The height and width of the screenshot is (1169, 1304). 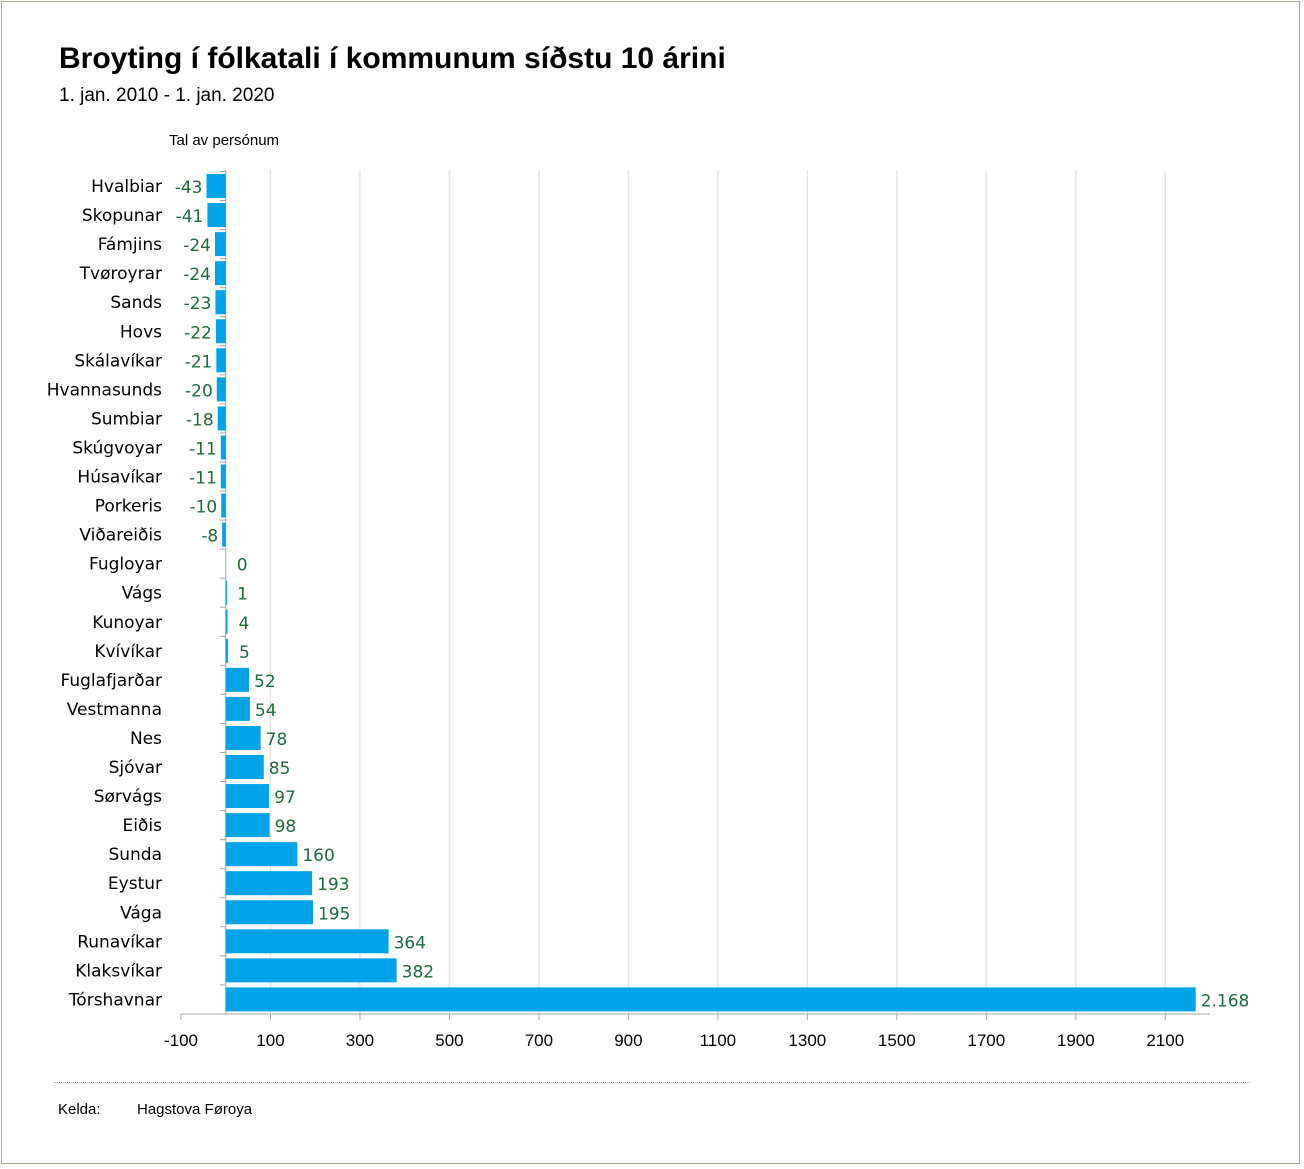 What do you see at coordinates (318, 856) in the screenshot?
I see `value-label: 160` at bounding box center [318, 856].